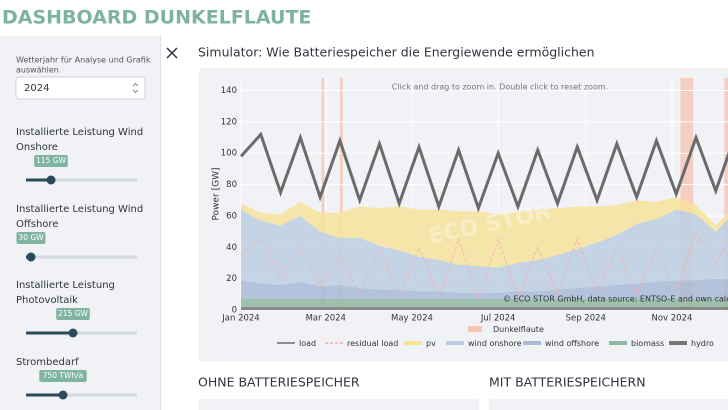 The image size is (728, 410). I want to click on legend-label: wind onshore, so click(495, 343).